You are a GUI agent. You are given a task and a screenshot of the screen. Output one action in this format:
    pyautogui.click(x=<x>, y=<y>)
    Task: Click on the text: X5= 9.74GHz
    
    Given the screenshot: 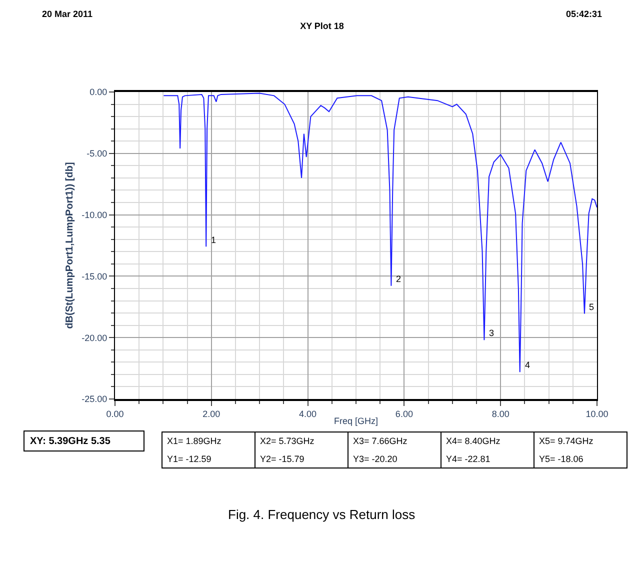 What is the action you would take?
    pyautogui.click(x=566, y=441)
    